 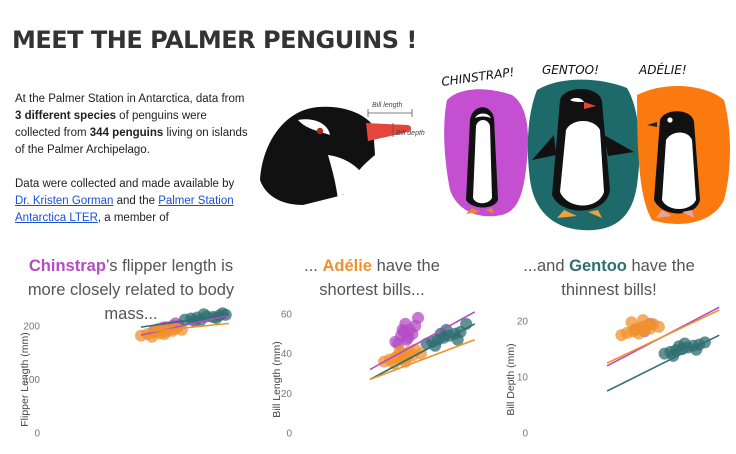 I want to click on y-tick-label: 200, so click(x=31, y=327).